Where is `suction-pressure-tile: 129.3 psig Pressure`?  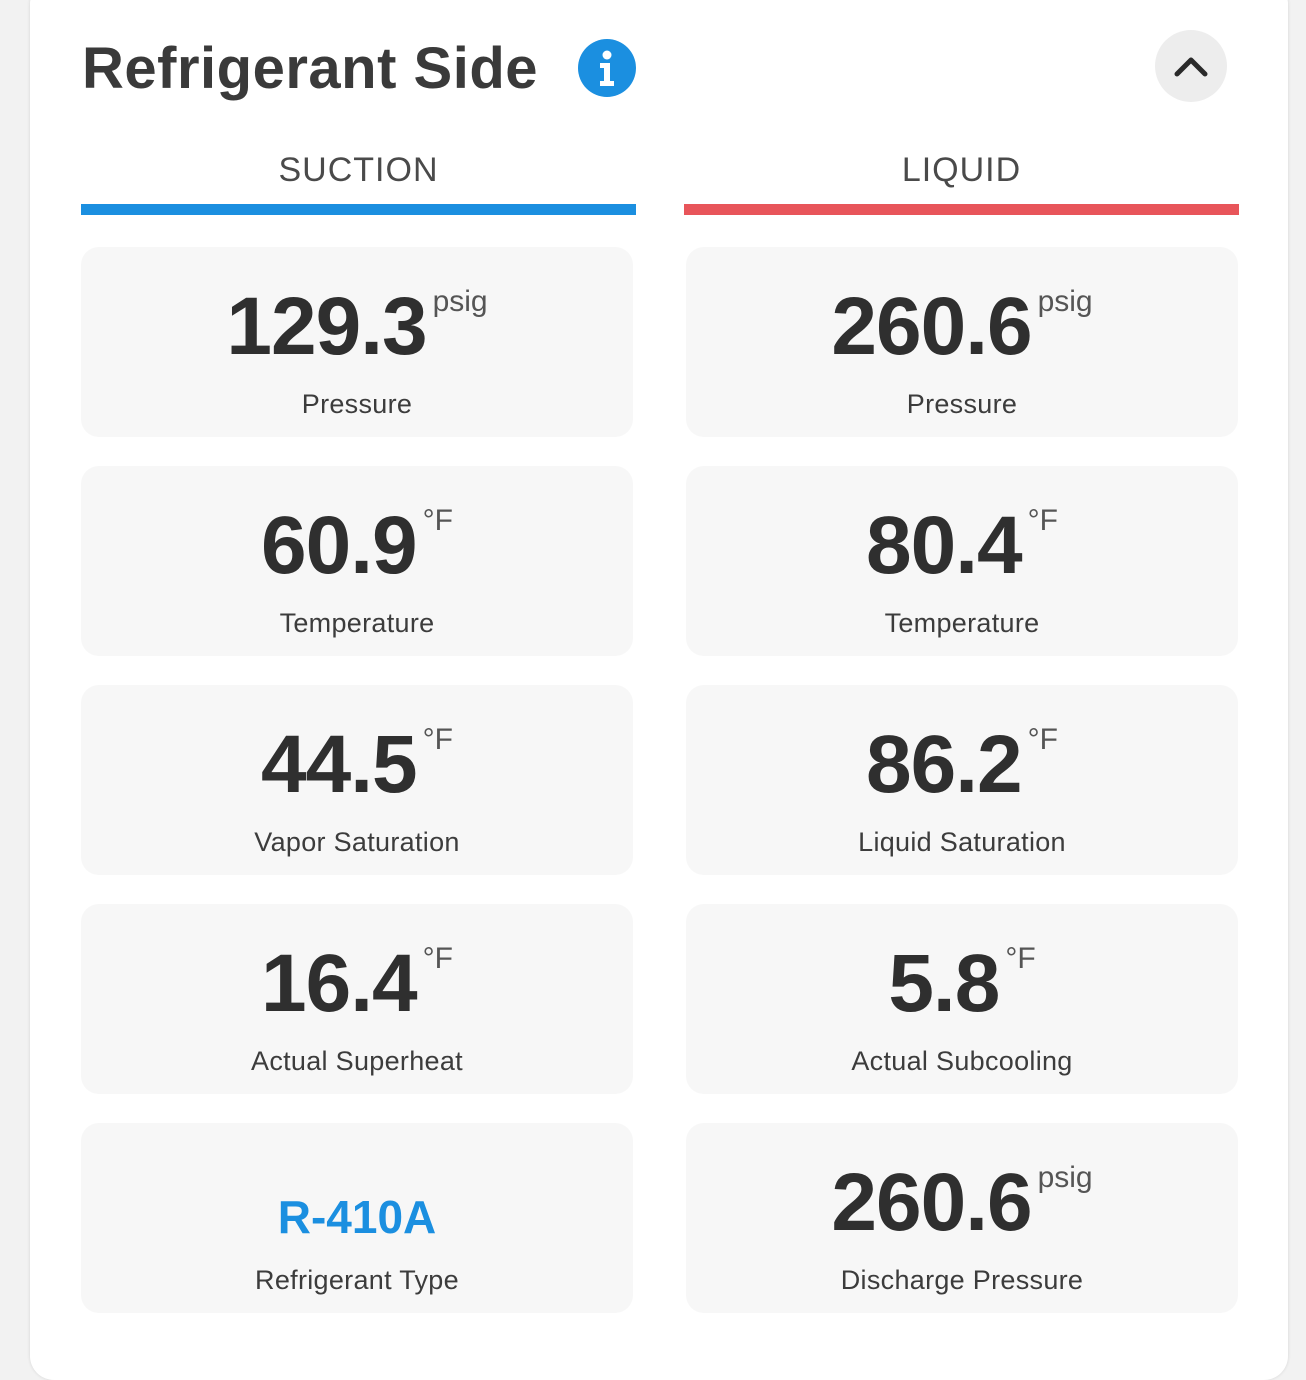 suction-pressure-tile: 129.3 psig Pressure is located at coordinates (357, 342).